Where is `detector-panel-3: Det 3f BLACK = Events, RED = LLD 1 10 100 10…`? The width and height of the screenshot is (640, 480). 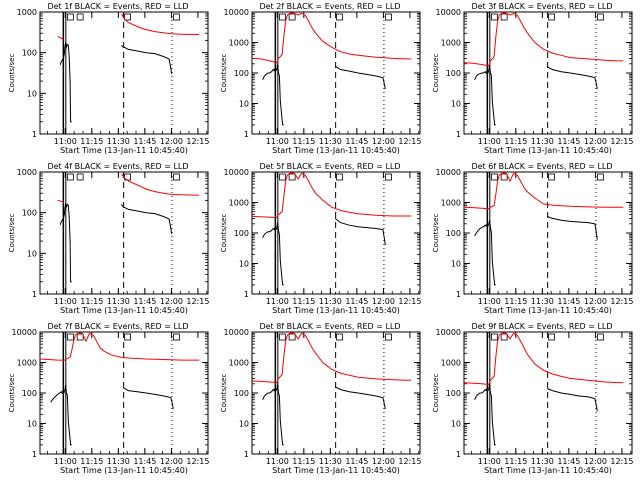
detector-panel-3: Det 3f BLACK = Events, RED = LLD 1 10 100 10… is located at coordinates (532, 78).